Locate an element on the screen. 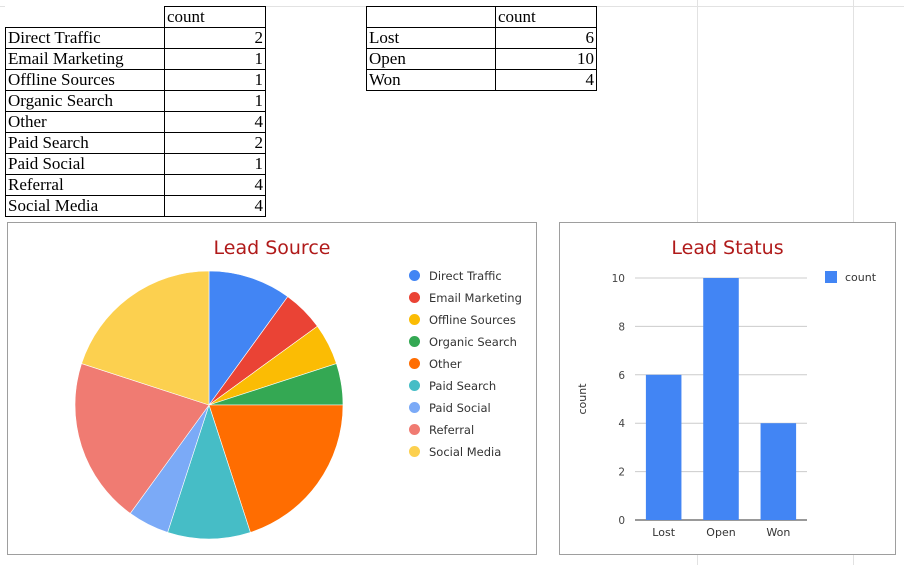  table-row: Offline Sources 1 is located at coordinates (135, 80).